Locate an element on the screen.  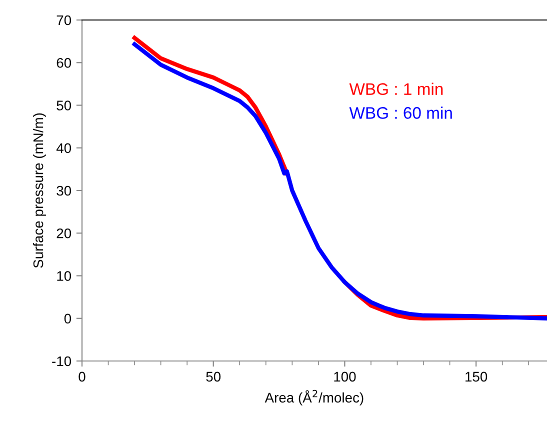
y-tick-label: 40 is located at coordinates (64, 148).